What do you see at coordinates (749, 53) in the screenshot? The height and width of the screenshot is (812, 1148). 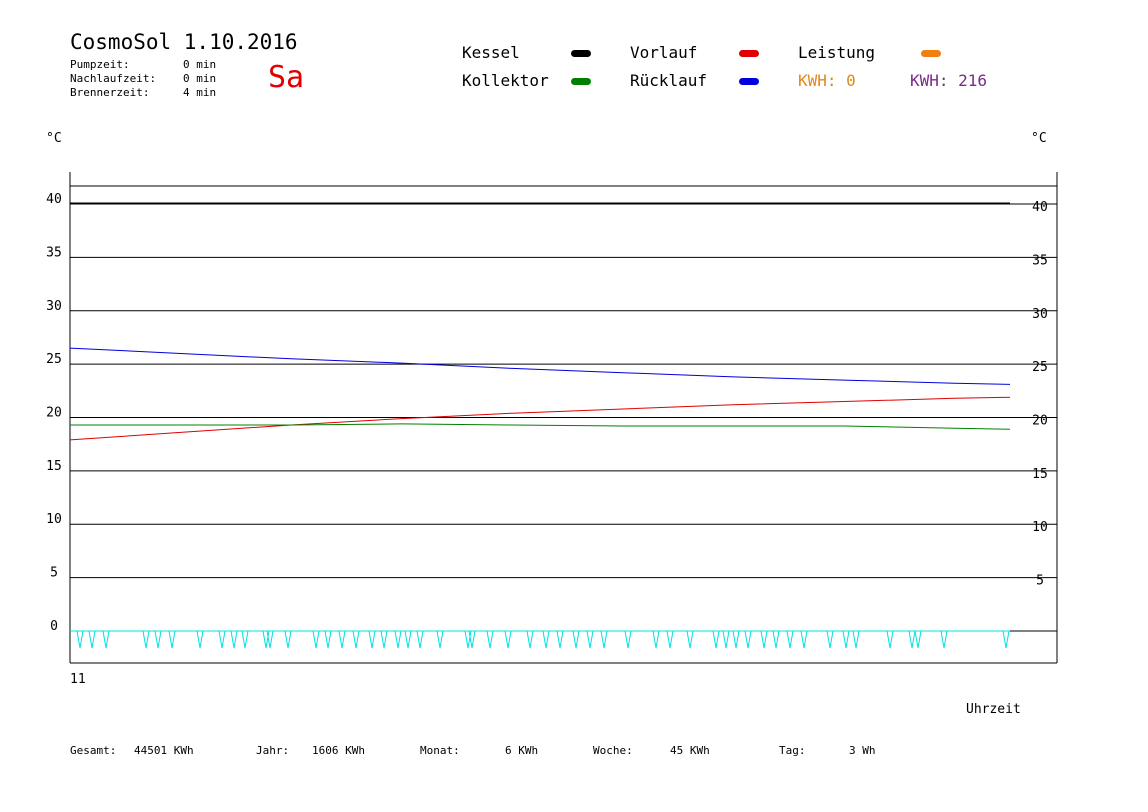 I see `legend-vorlauf-swatch` at bounding box center [749, 53].